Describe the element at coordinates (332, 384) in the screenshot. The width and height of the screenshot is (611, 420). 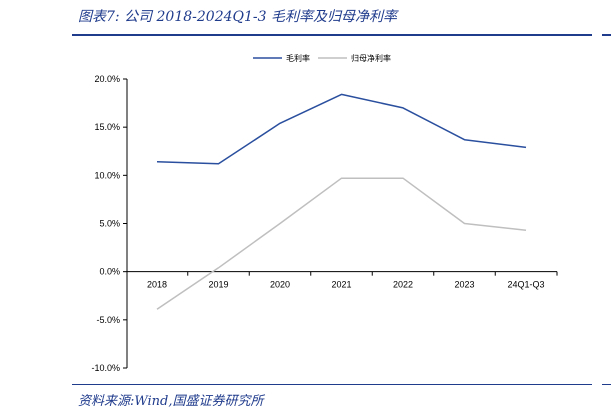
I see `bottom-rule` at that location.